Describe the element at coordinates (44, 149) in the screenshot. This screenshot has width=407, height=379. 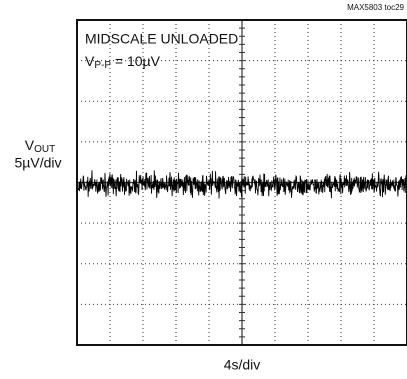
I see `y-label-subscript: OUT` at that location.